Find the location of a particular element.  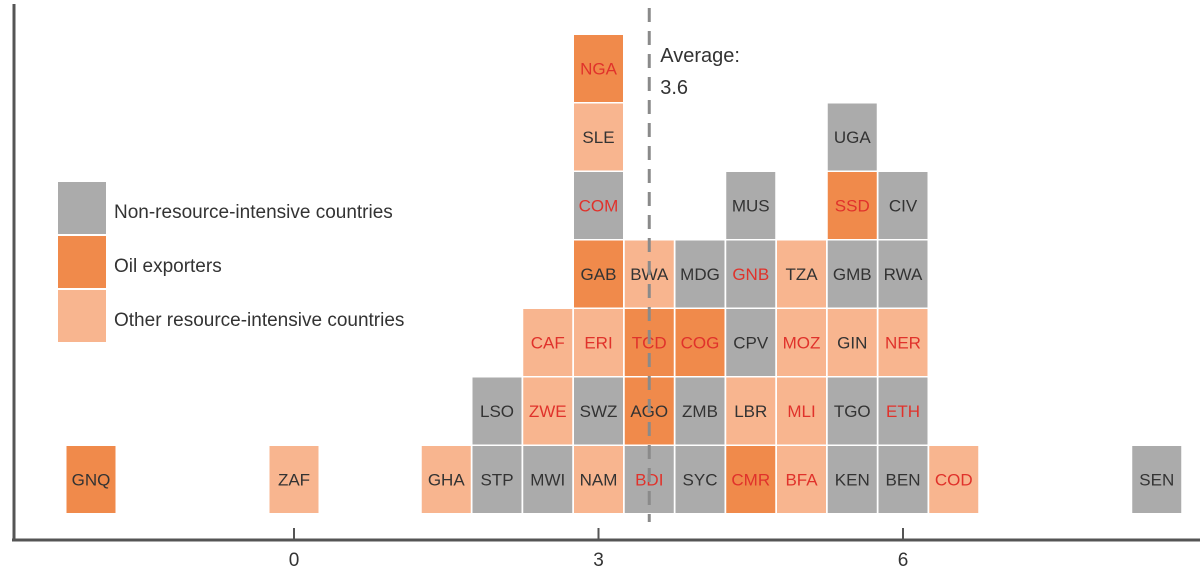

country-cell-civ: CIV is located at coordinates (903, 205).